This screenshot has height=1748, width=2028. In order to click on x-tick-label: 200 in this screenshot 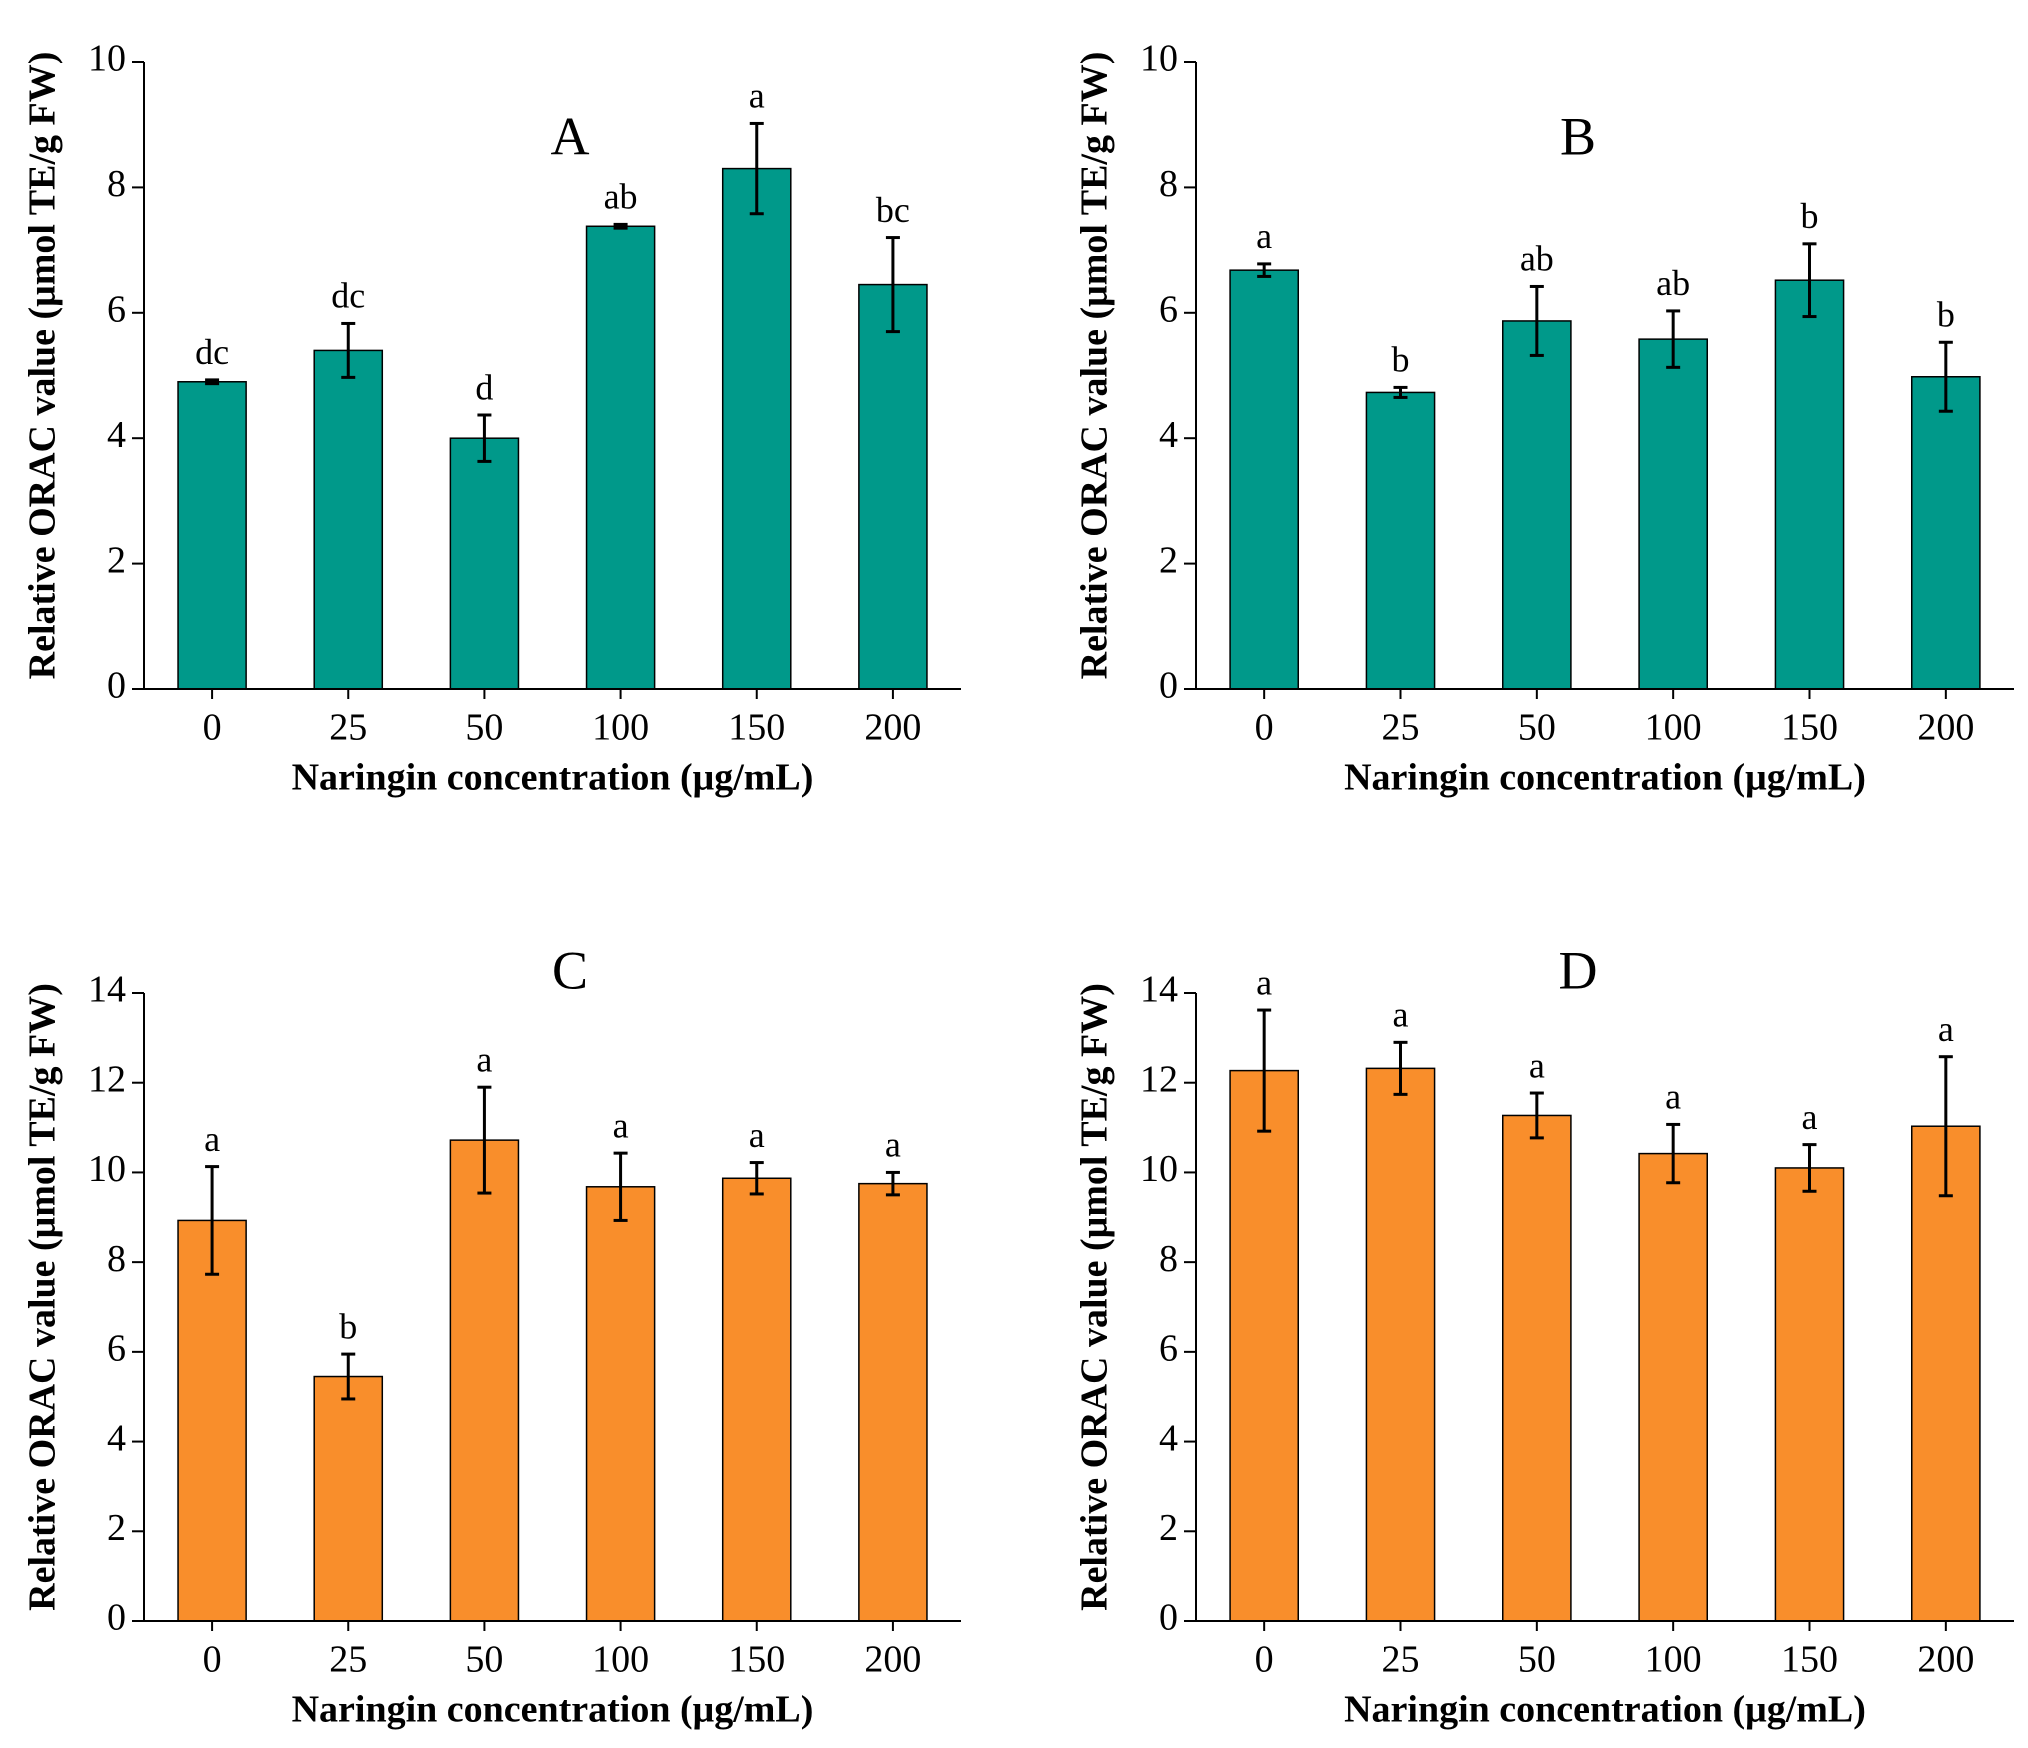, I will do `click(892, 1660)`.